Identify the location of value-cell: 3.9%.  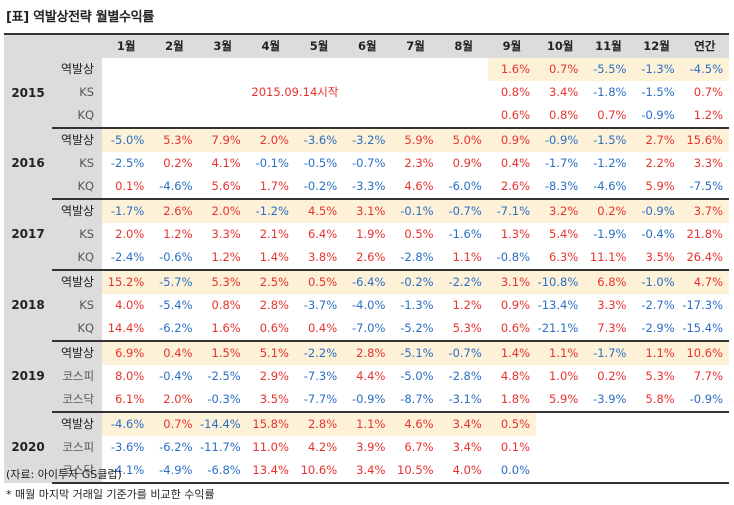
(371, 447).